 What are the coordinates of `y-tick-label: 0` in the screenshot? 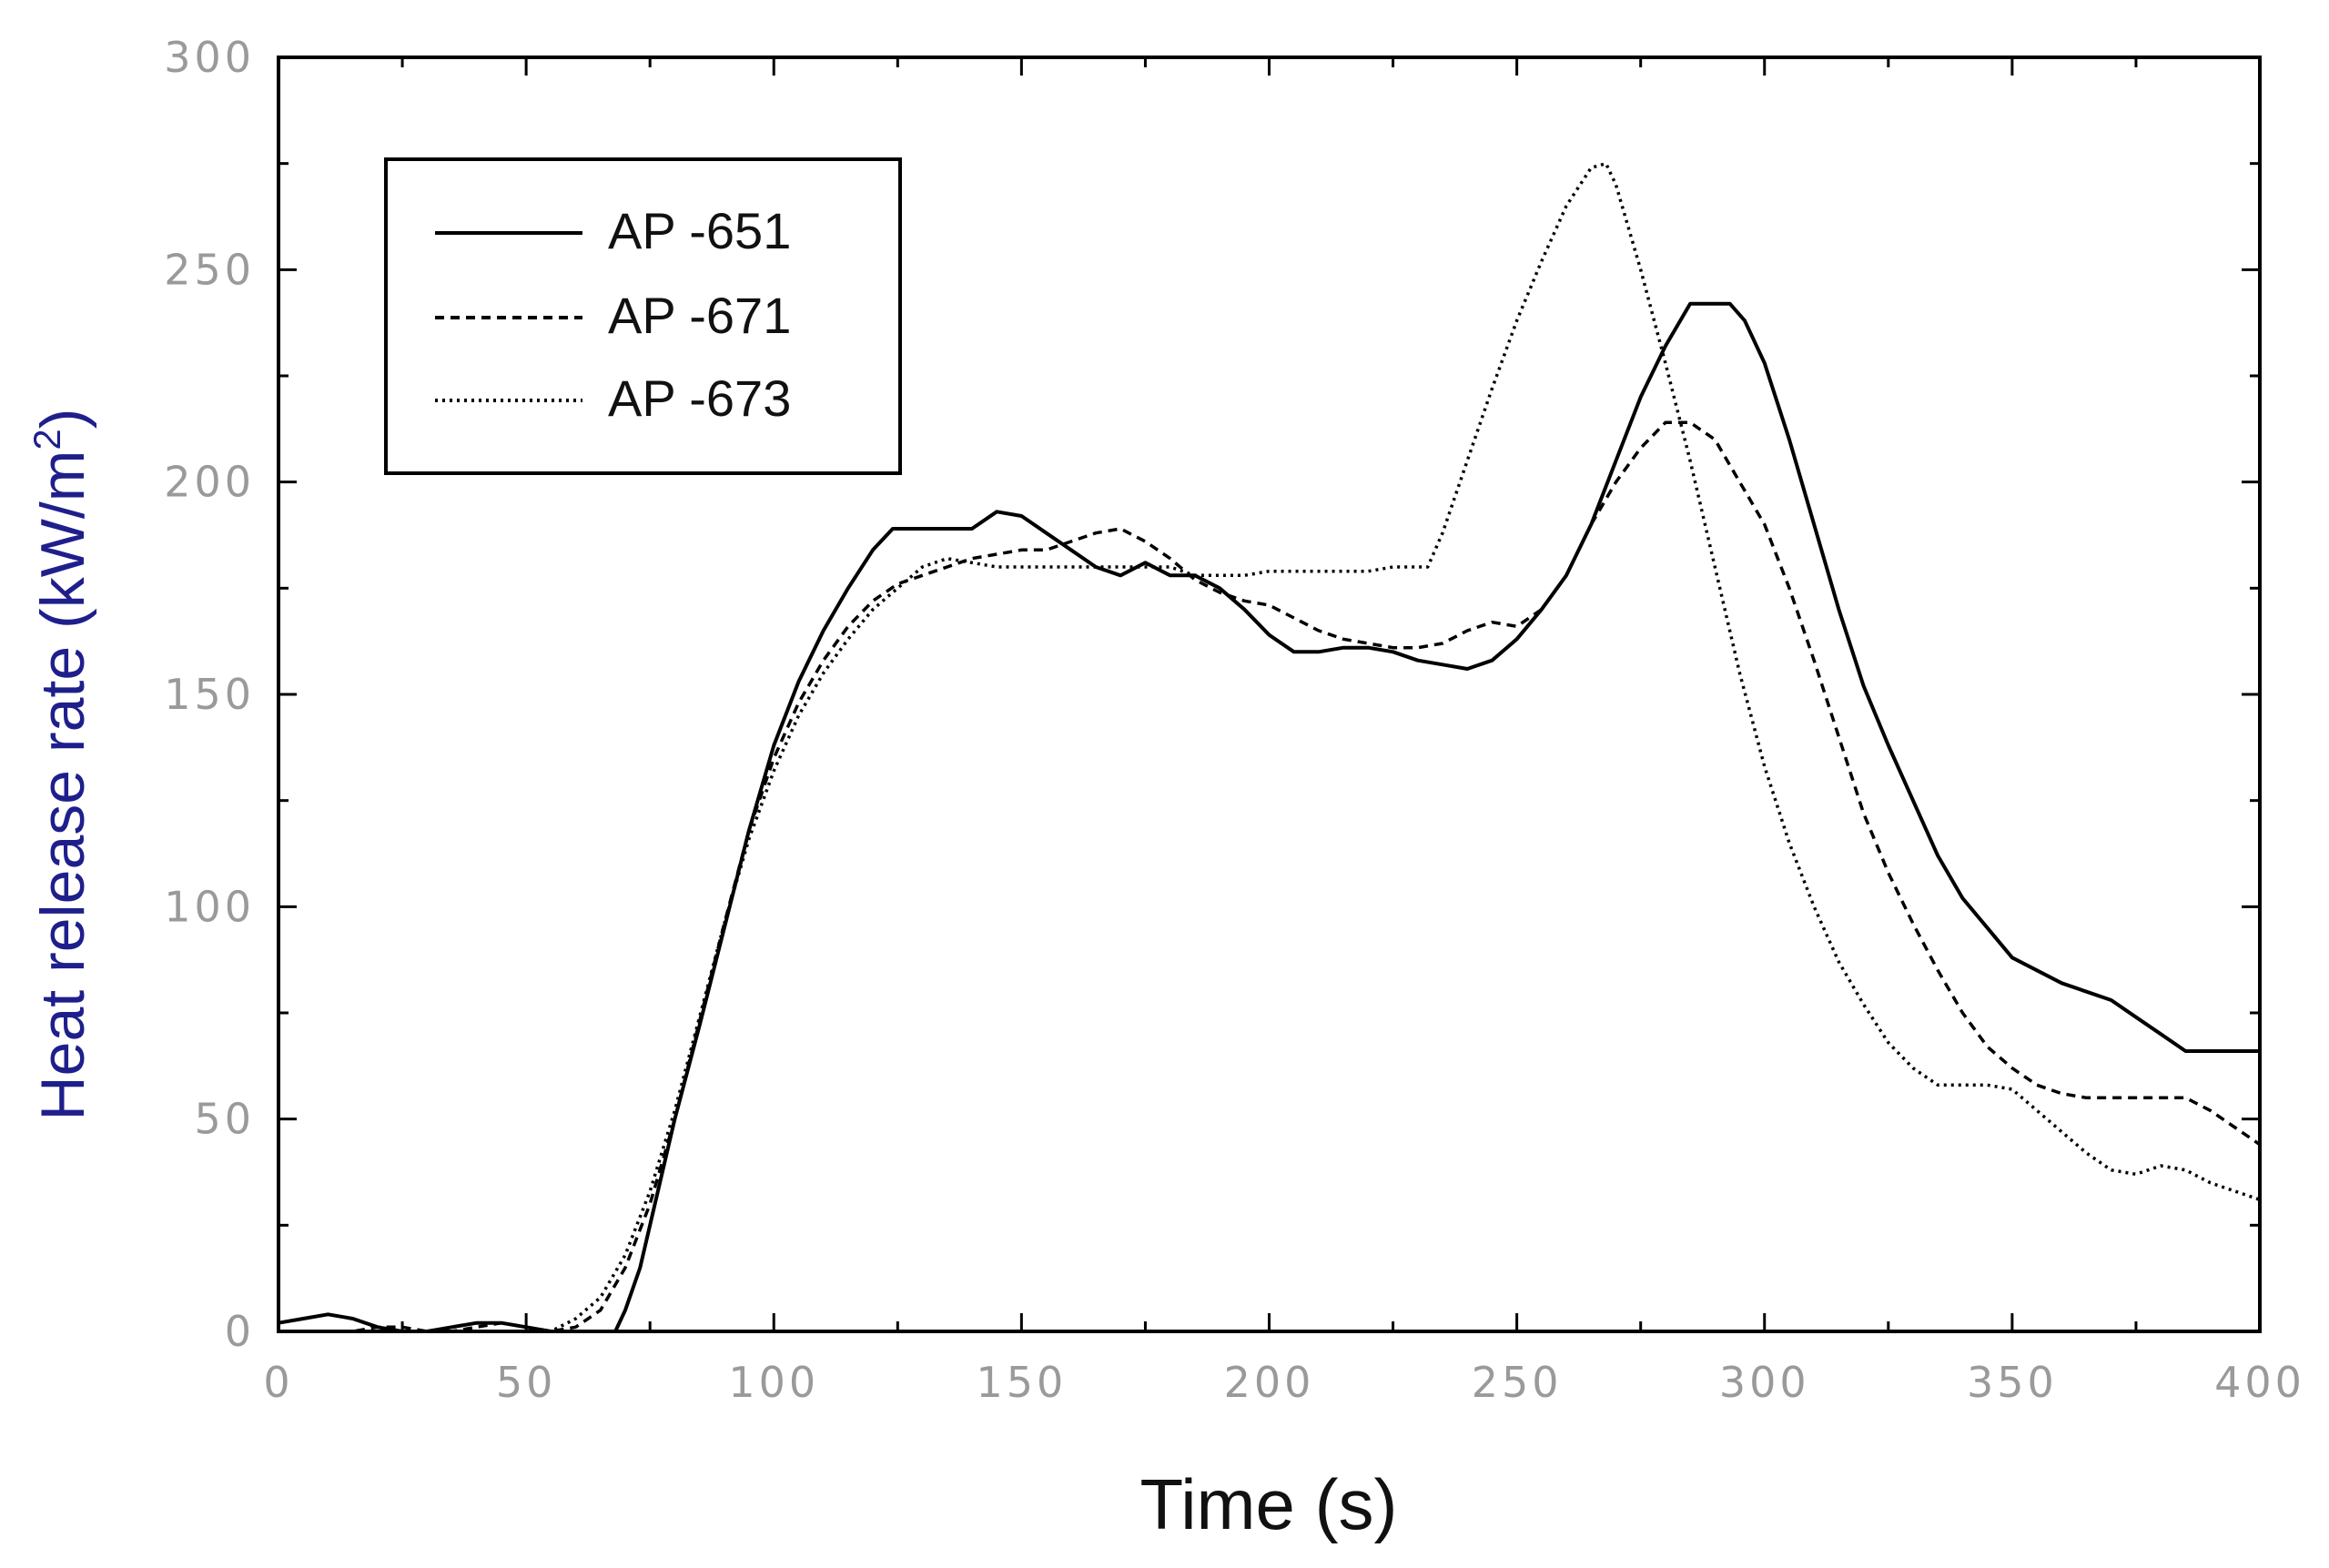 It's located at (240, 1331).